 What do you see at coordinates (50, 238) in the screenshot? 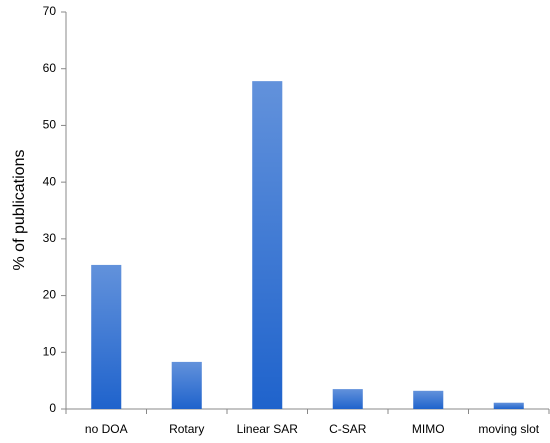
I see `y-tick-label: 30` at bounding box center [50, 238].